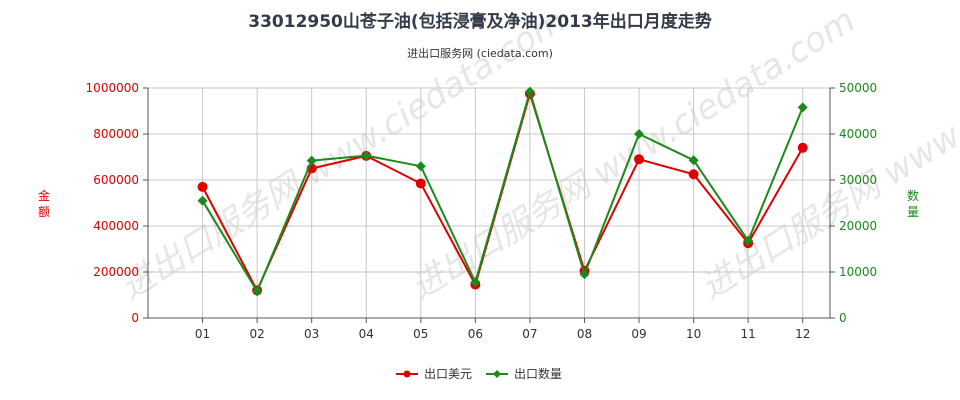  I want to click on x-axis-tick-label: 10, so click(693, 334).